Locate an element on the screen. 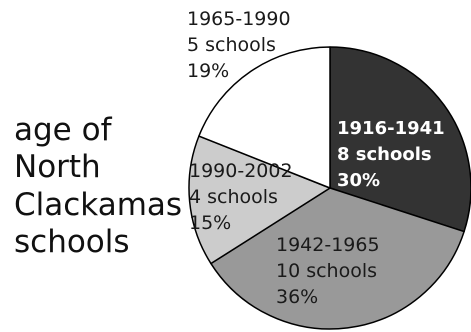  chart-title-line-2: North is located at coordinates (57, 167).